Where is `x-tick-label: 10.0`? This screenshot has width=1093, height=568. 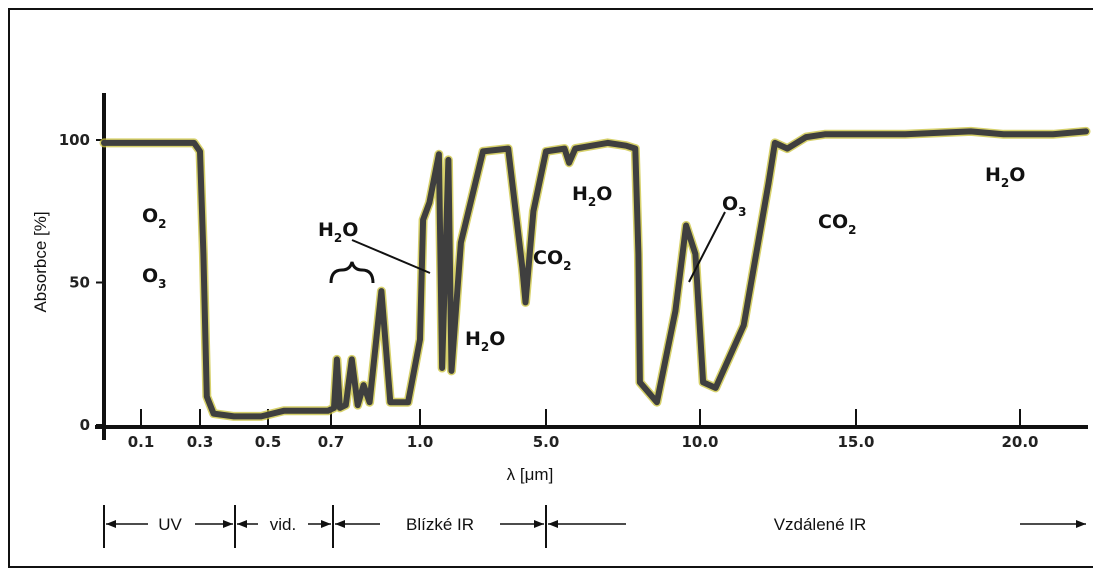
x-tick-label: 10.0 is located at coordinates (699, 442).